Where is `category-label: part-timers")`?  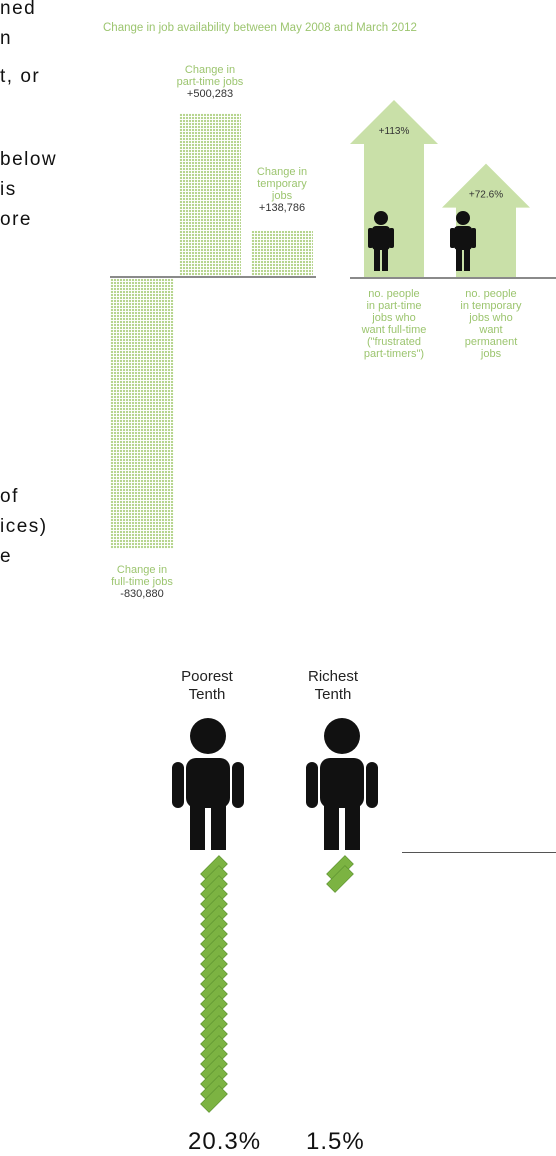 category-label: part-timers") is located at coordinates (394, 354).